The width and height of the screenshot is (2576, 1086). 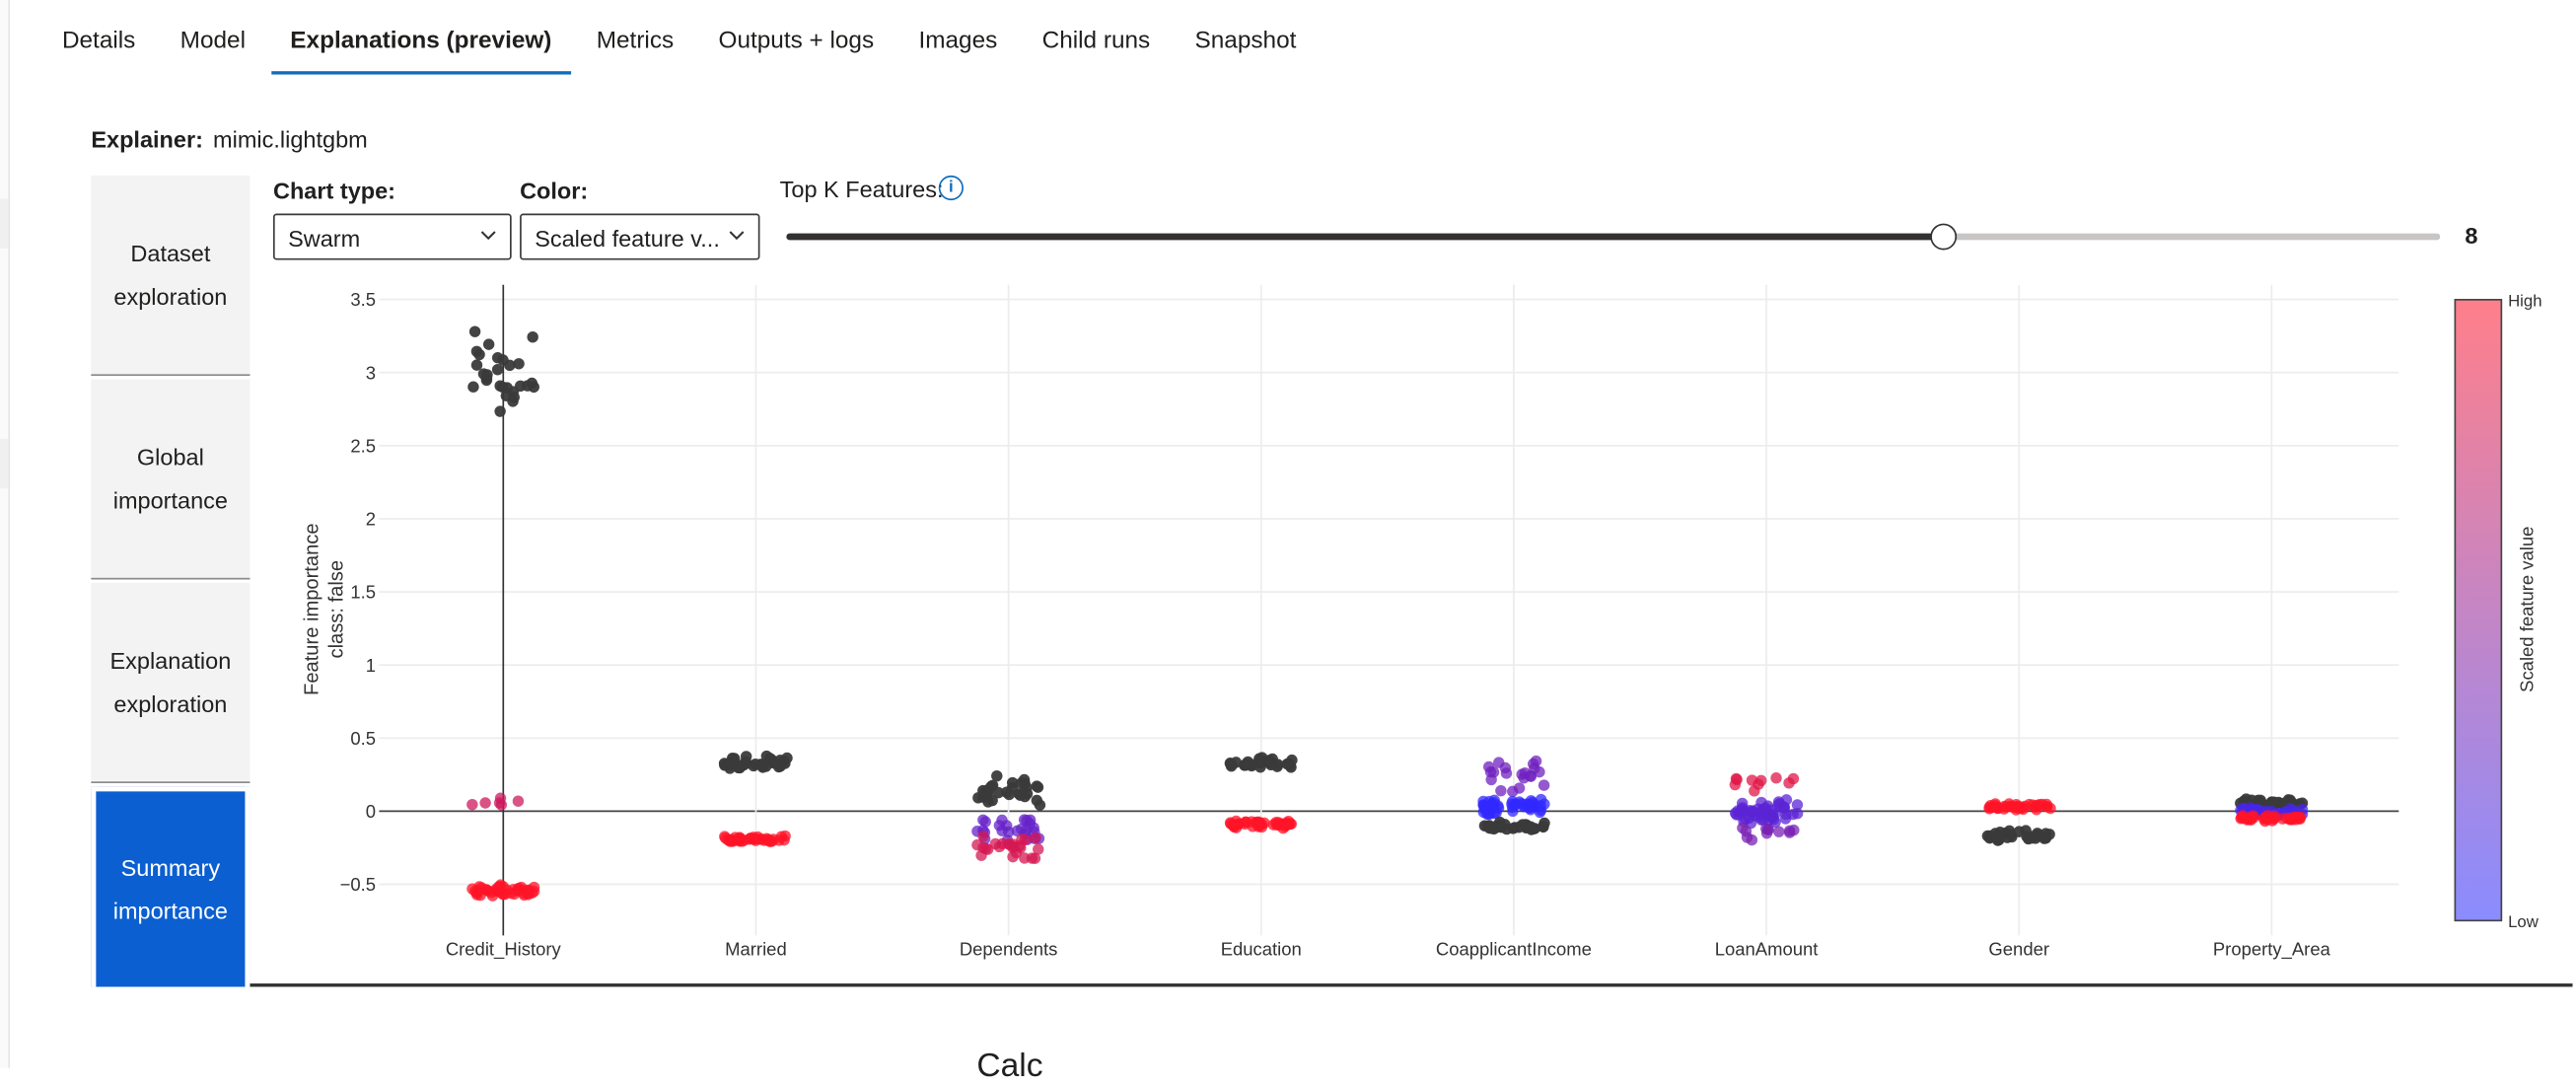 I want to click on nav-explanation-exploration: Explanation exploration, so click(x=170, y=682).